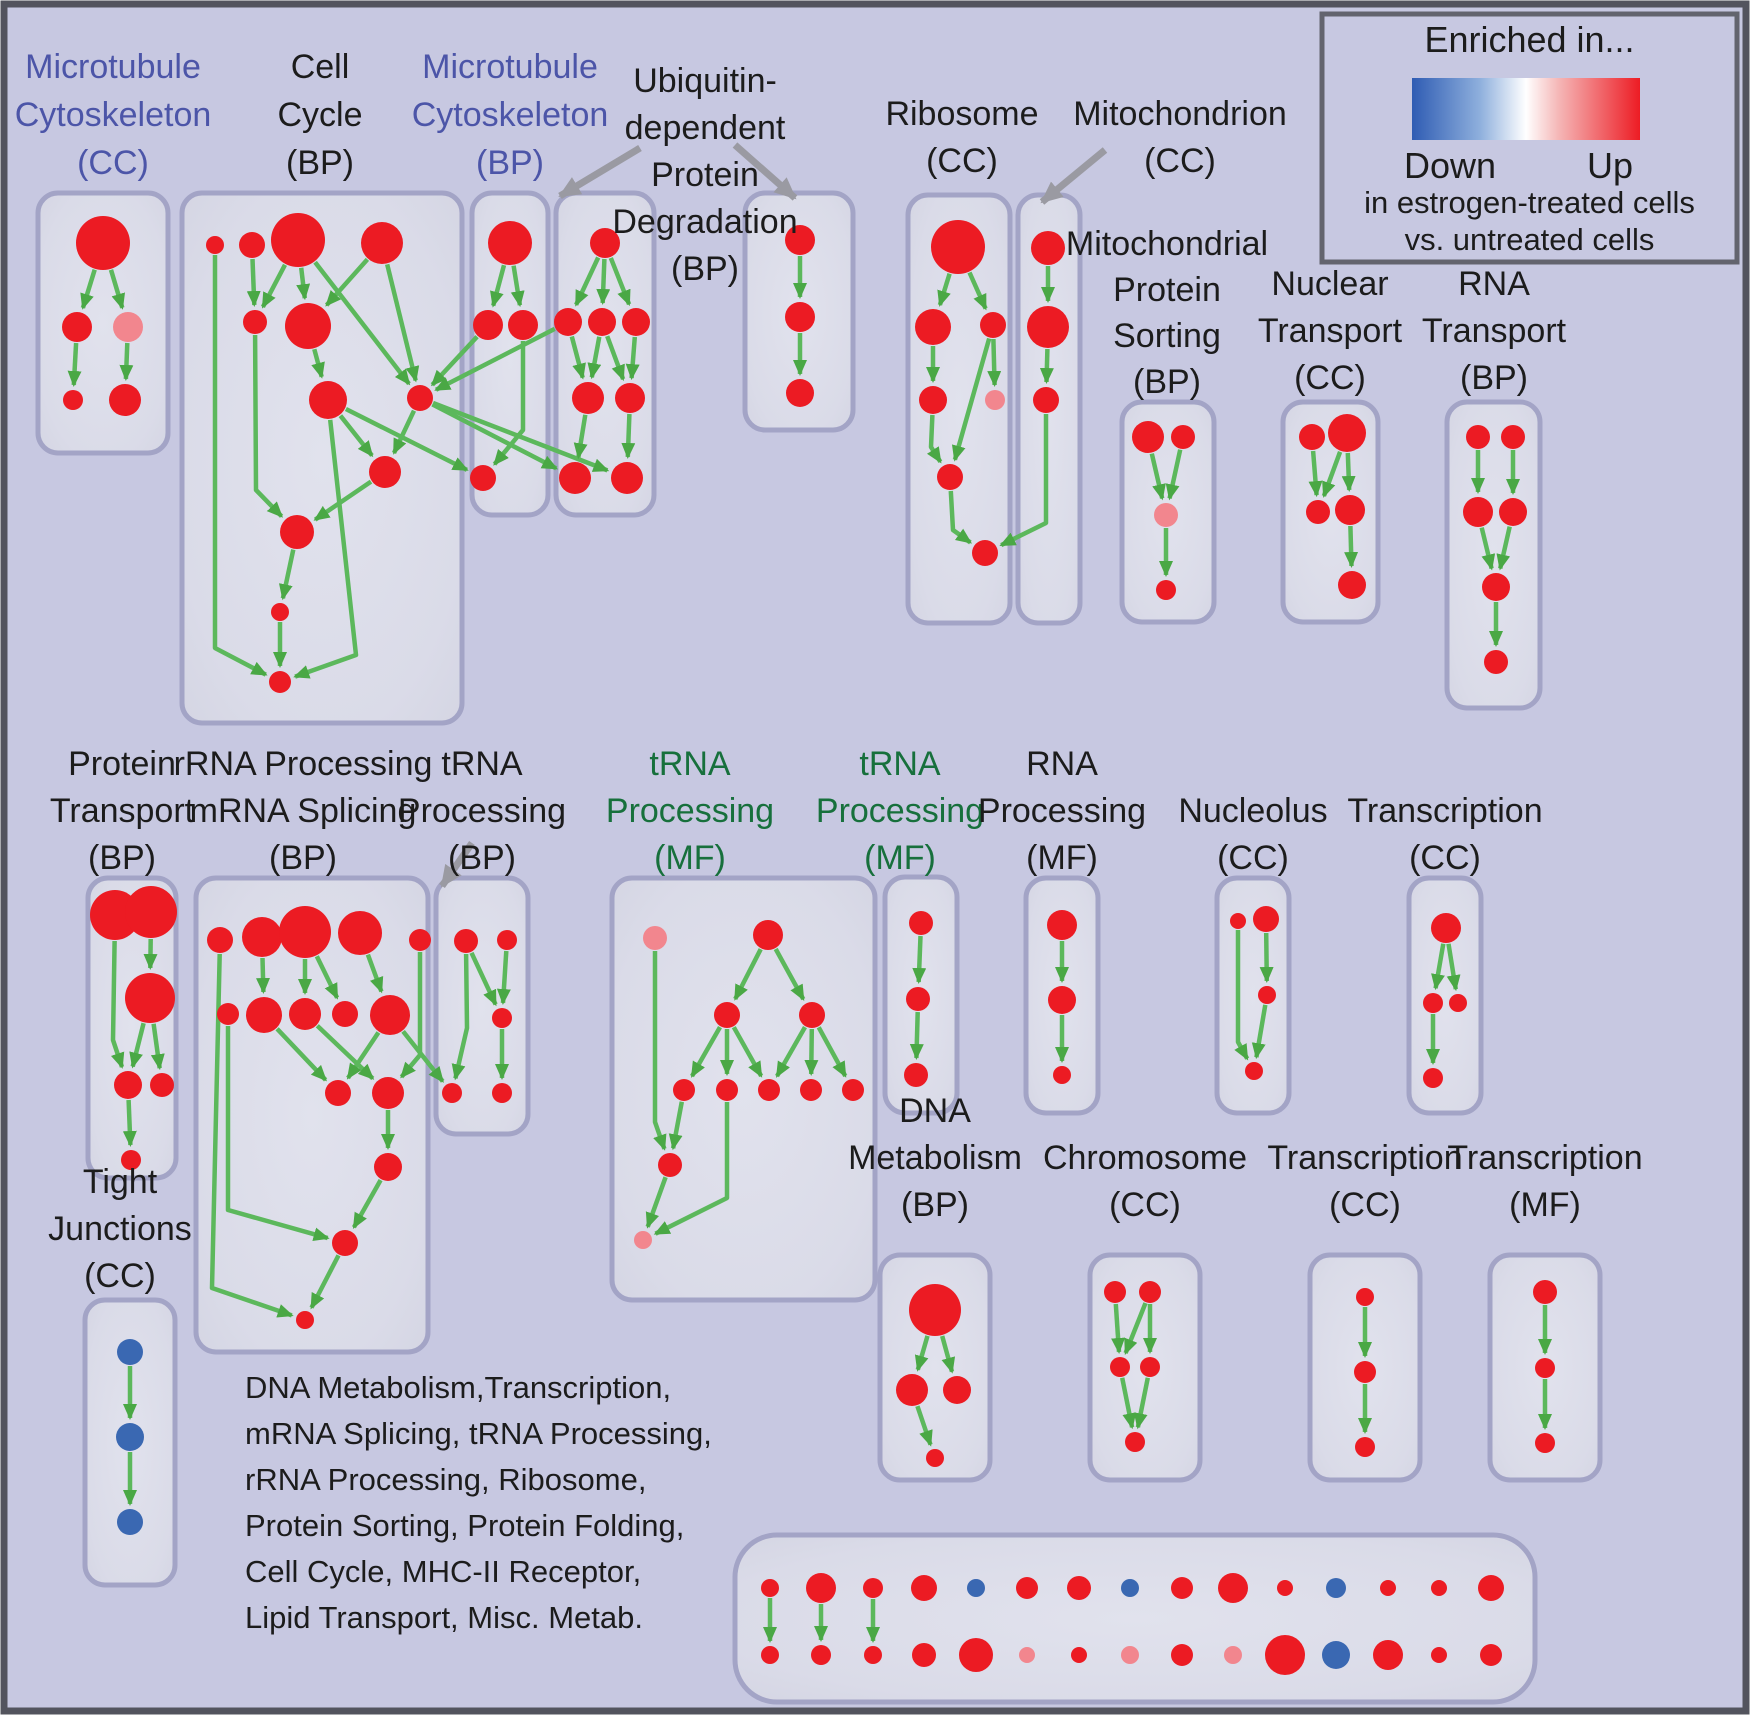  Describe the element at coordinates (588, 398) in the screenshot. I see `go-term-node-u5` at that location.